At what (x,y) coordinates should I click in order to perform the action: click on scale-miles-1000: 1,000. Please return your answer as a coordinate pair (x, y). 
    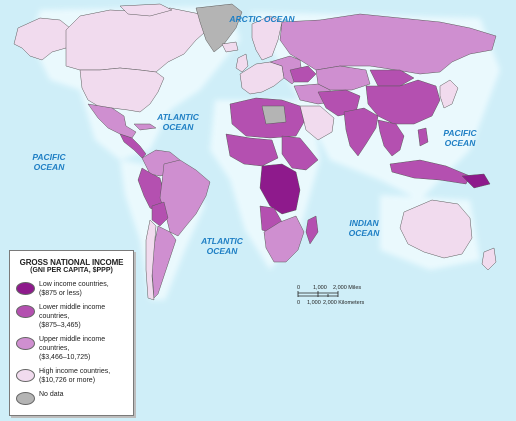
    Looking at the image, I should click on (320, 288).